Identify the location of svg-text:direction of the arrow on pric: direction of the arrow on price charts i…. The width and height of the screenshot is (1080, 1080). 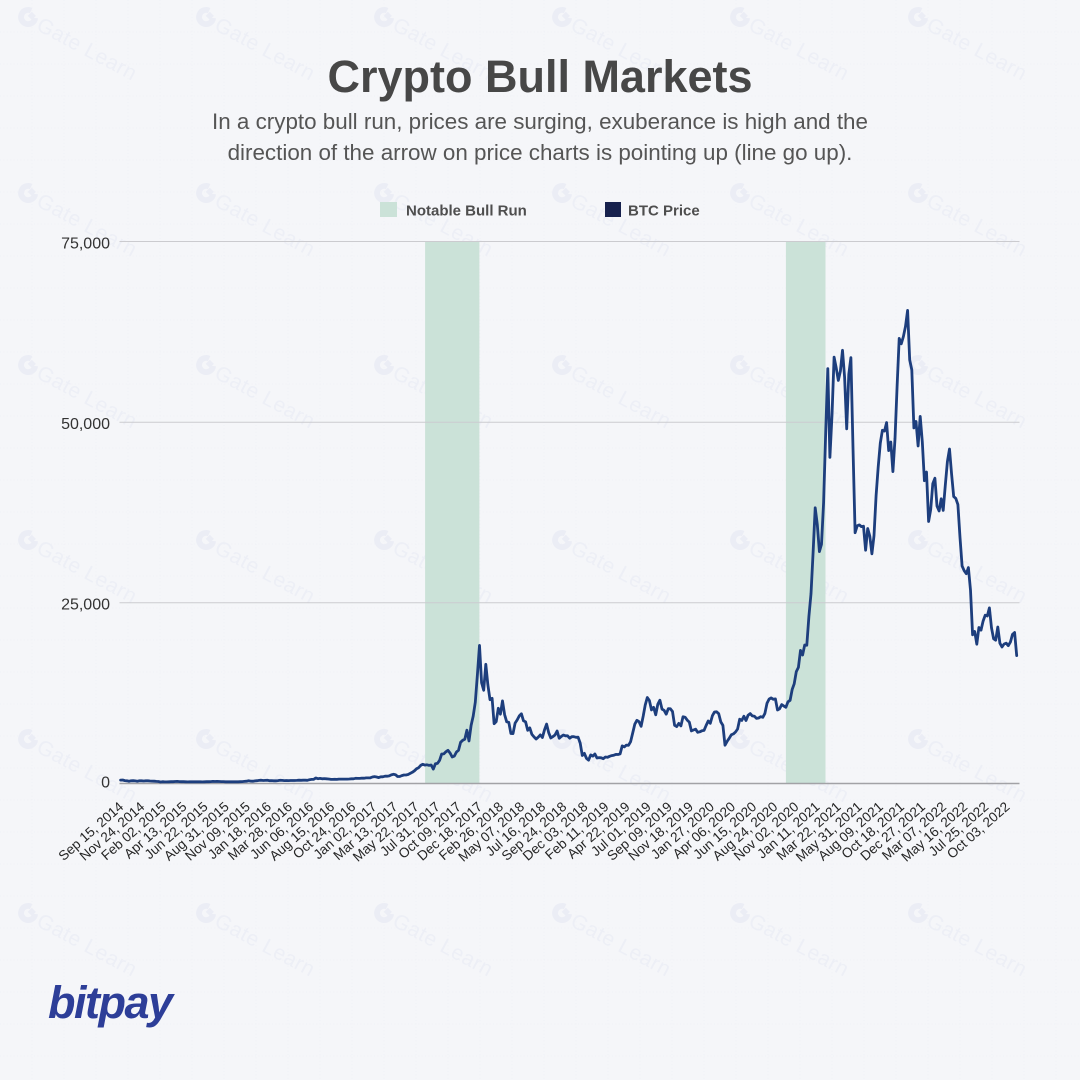
(540, 152).